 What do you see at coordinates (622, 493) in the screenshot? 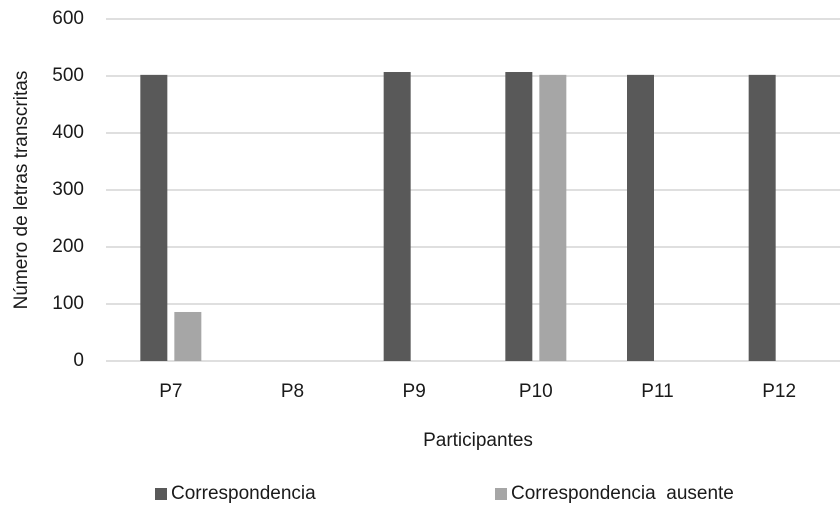
I see `legend-label: Correspondencia ausente` at bounding box center [622, 493].